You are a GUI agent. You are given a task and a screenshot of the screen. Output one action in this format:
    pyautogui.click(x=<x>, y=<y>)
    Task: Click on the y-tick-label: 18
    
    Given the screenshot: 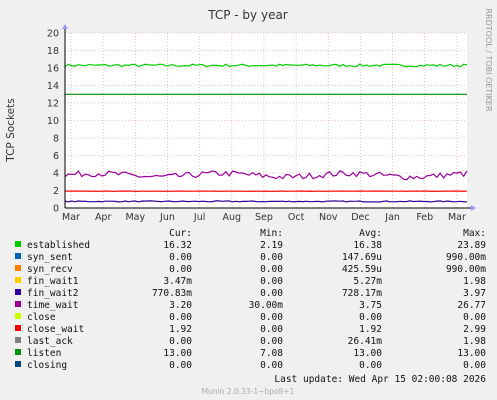 What is the action you would take?
    pyautogui.click(x=53, y=51)
    